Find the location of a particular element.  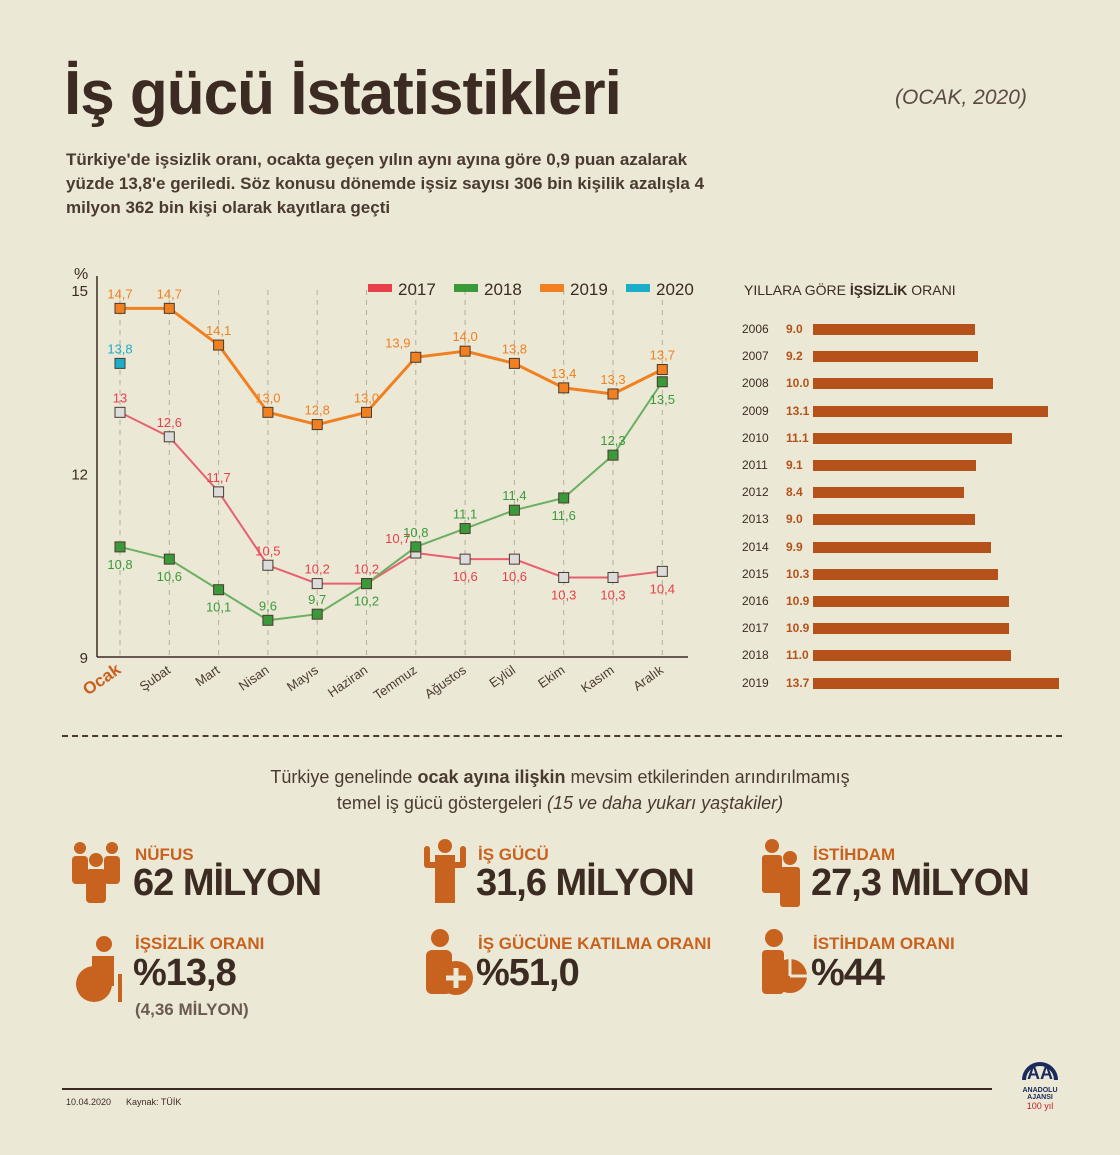

stat-sub-unemployed-count: (4,36 MİLYON) is located at coordinates (192, 1009).